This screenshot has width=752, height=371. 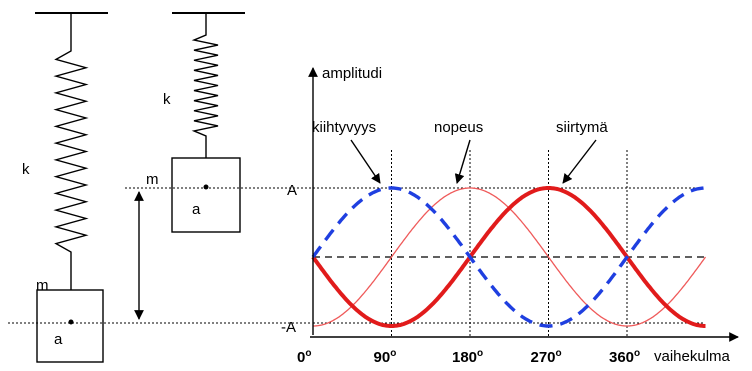 I want to click on x-tick-label: 180o, so click(x=467, y=357).